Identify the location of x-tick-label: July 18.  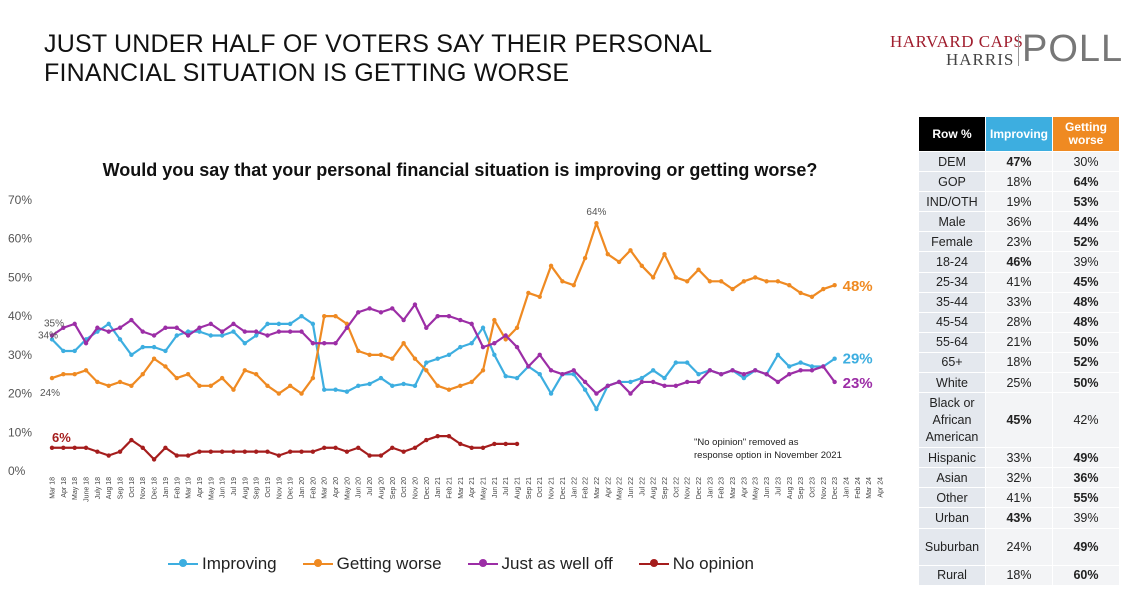
(98, 488).